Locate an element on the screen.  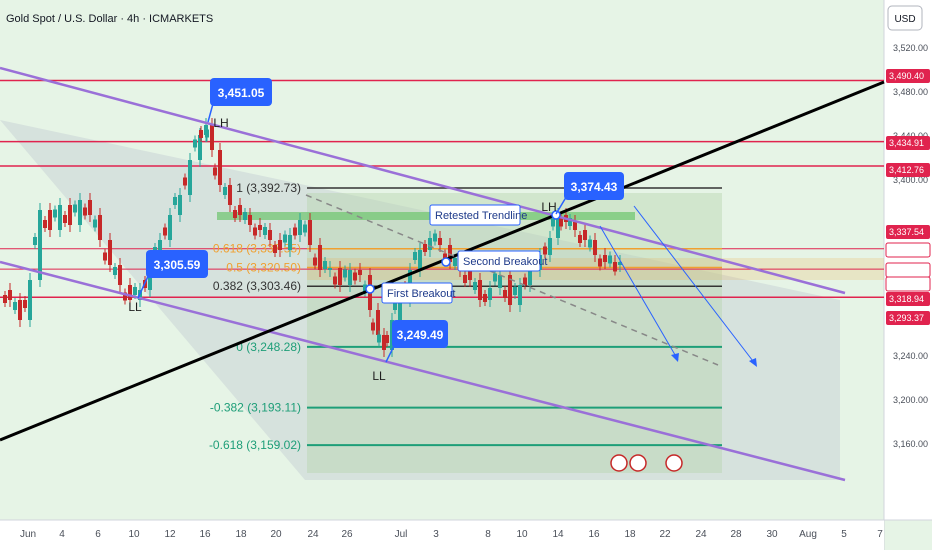
fib-level-label: 0.5 (3,320.50) is located at coordinates (263, 267).